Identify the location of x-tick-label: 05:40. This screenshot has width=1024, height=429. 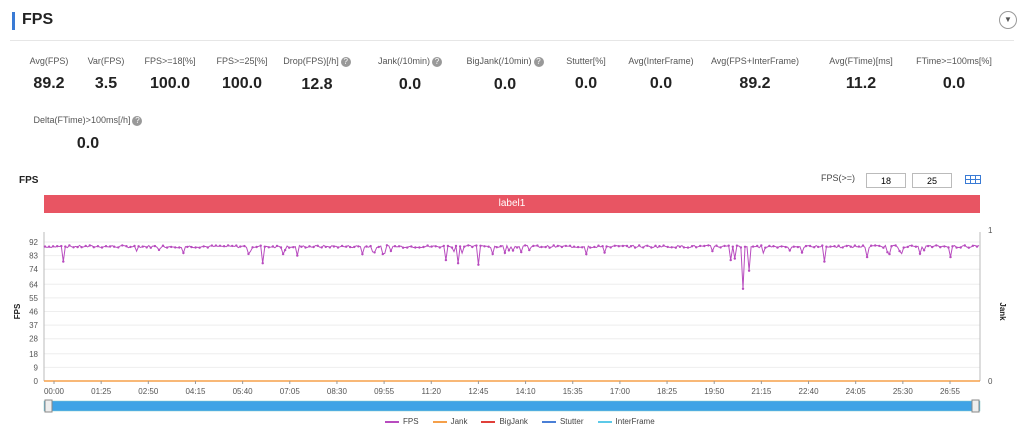
(243, 391).